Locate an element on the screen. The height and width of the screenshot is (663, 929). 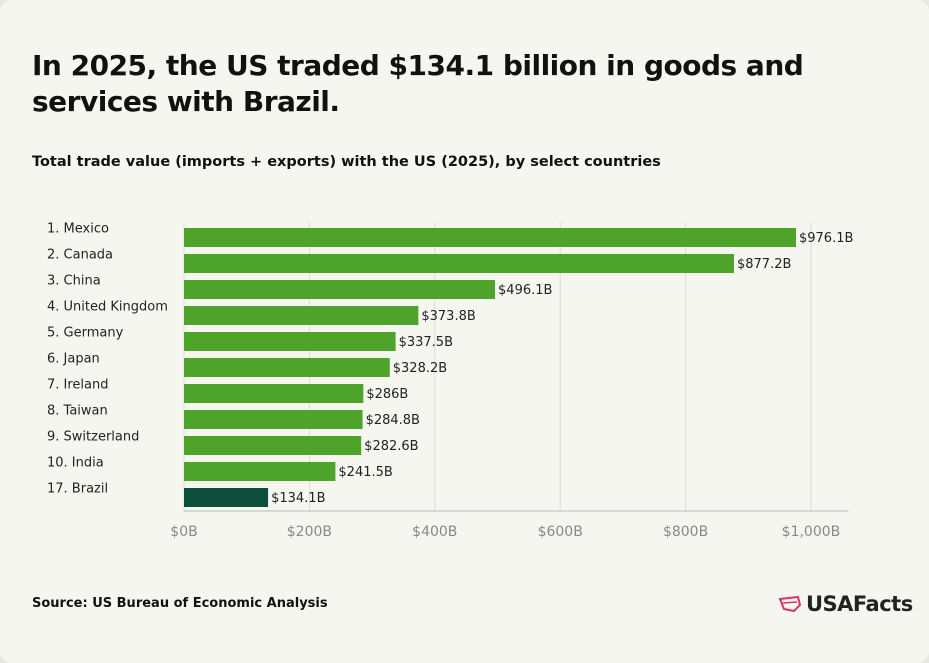
x-tick-label: $200B is located at coordinates (309, 532).